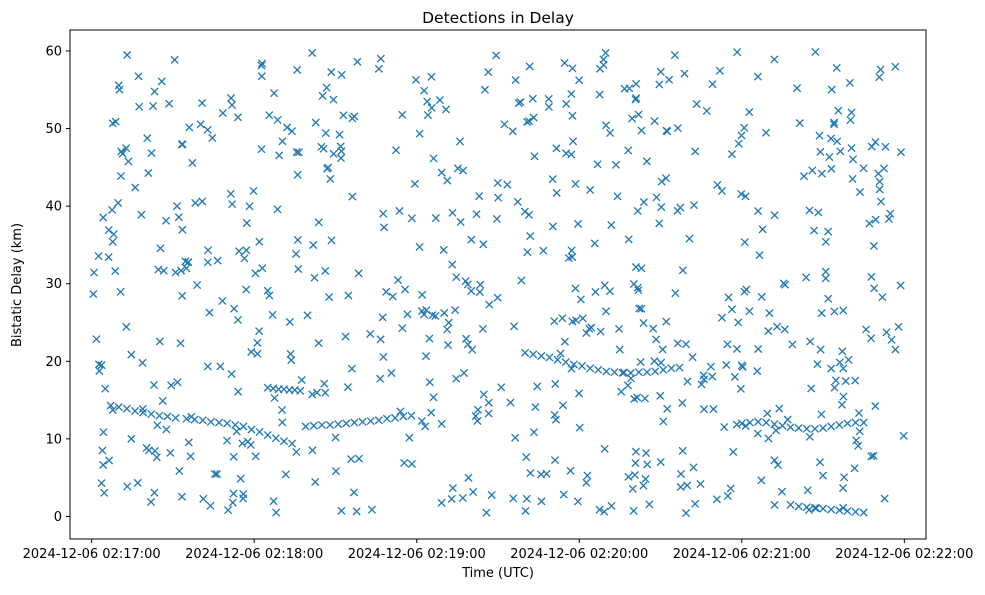  What do you see at coordinates (53, 439) in the screenshot?
I see `y-tick-label: 10` at bounding box center [53, 439].